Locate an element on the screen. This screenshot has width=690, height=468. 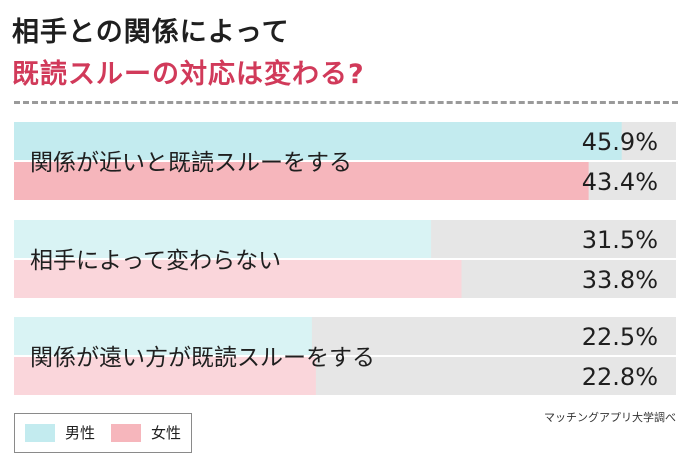
value-label: 31.5% is located at coordinates (620, 240).